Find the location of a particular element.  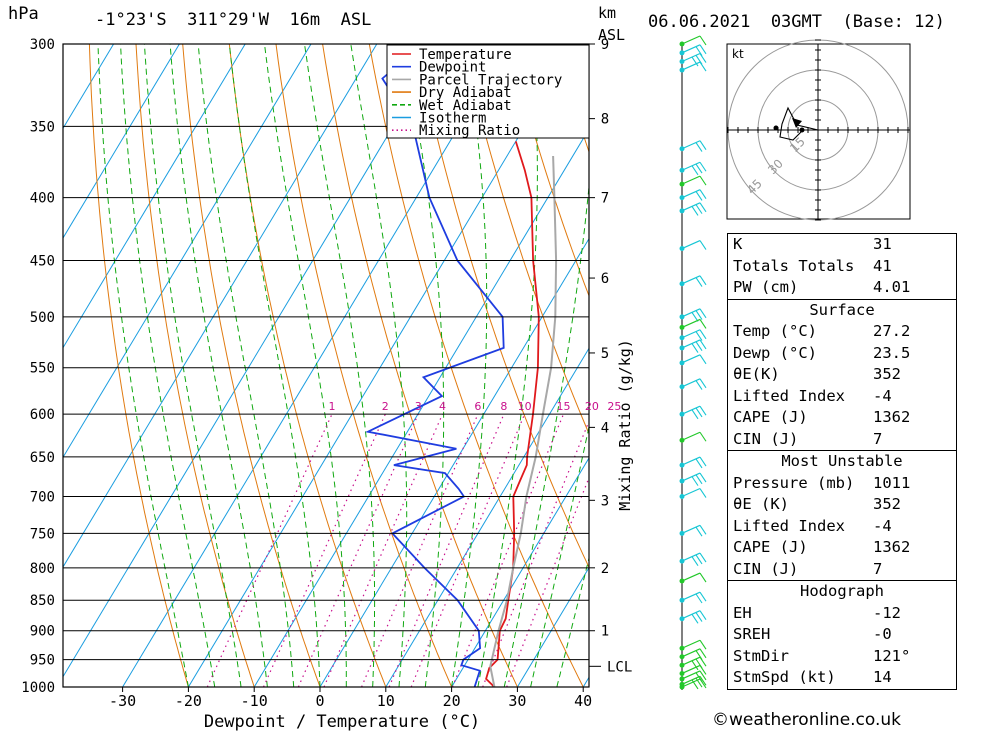

totals-totals-label: Totals Totals is located at coordinates (794, 265).